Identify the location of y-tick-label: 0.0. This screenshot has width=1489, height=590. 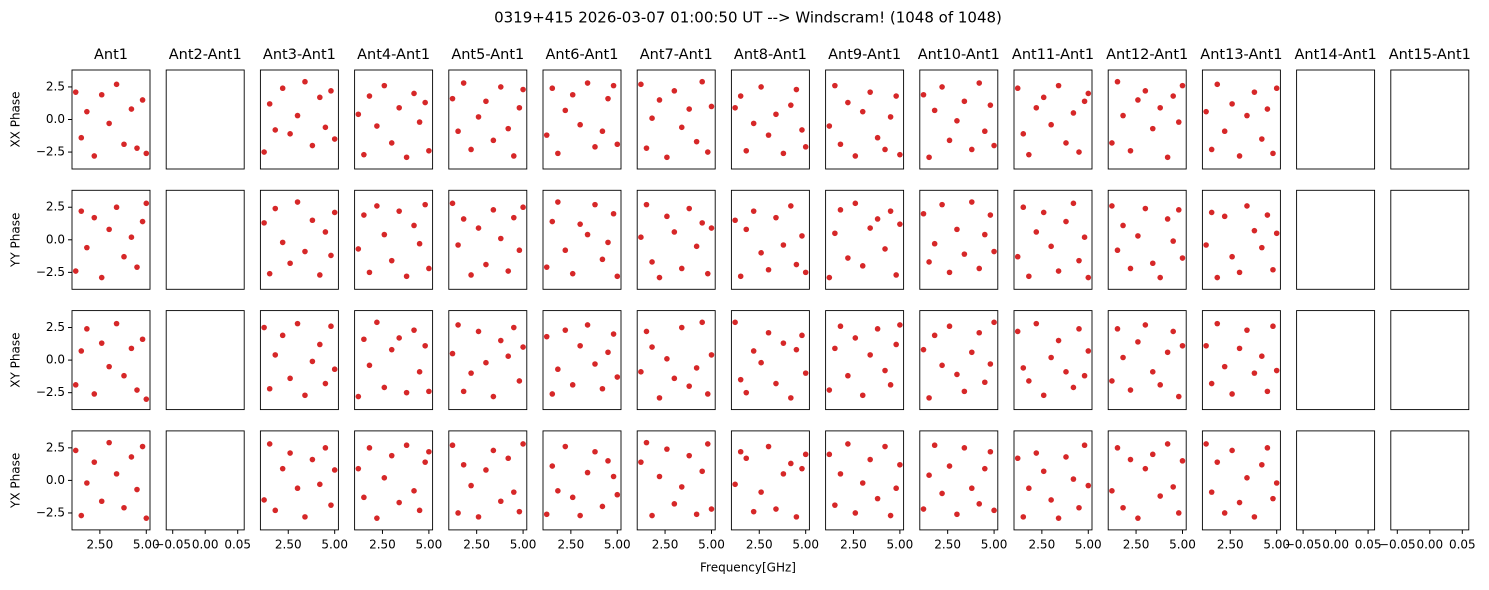
(55, 239).